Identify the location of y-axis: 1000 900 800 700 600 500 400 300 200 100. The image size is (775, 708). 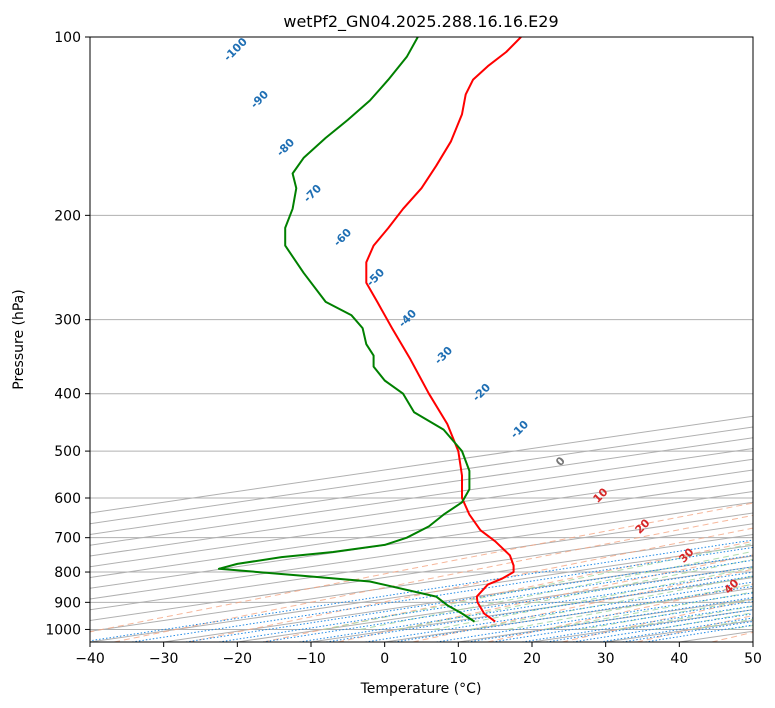
(67, 334).